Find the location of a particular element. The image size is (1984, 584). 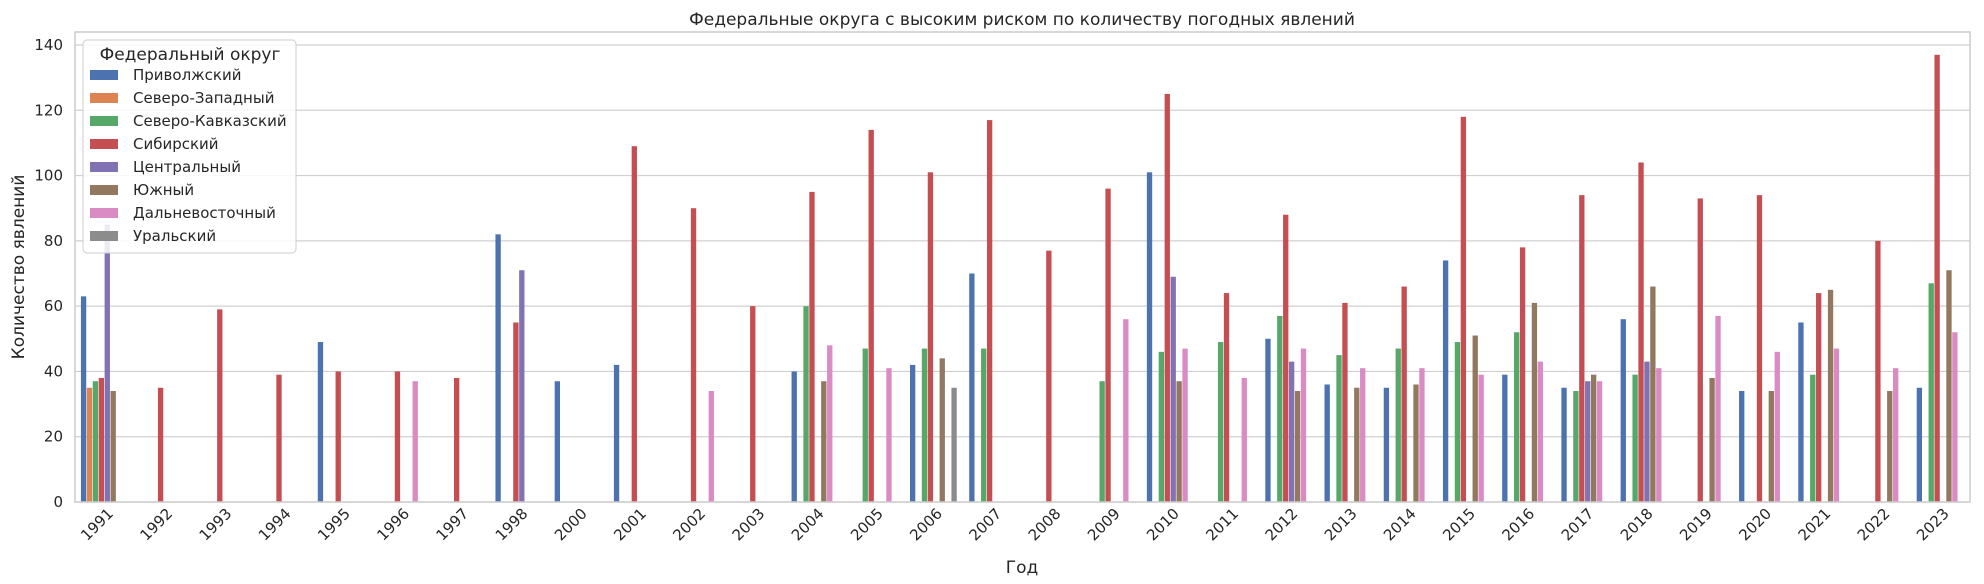

legend-entry: Дальневосточный is located at coordinates (204, 213).